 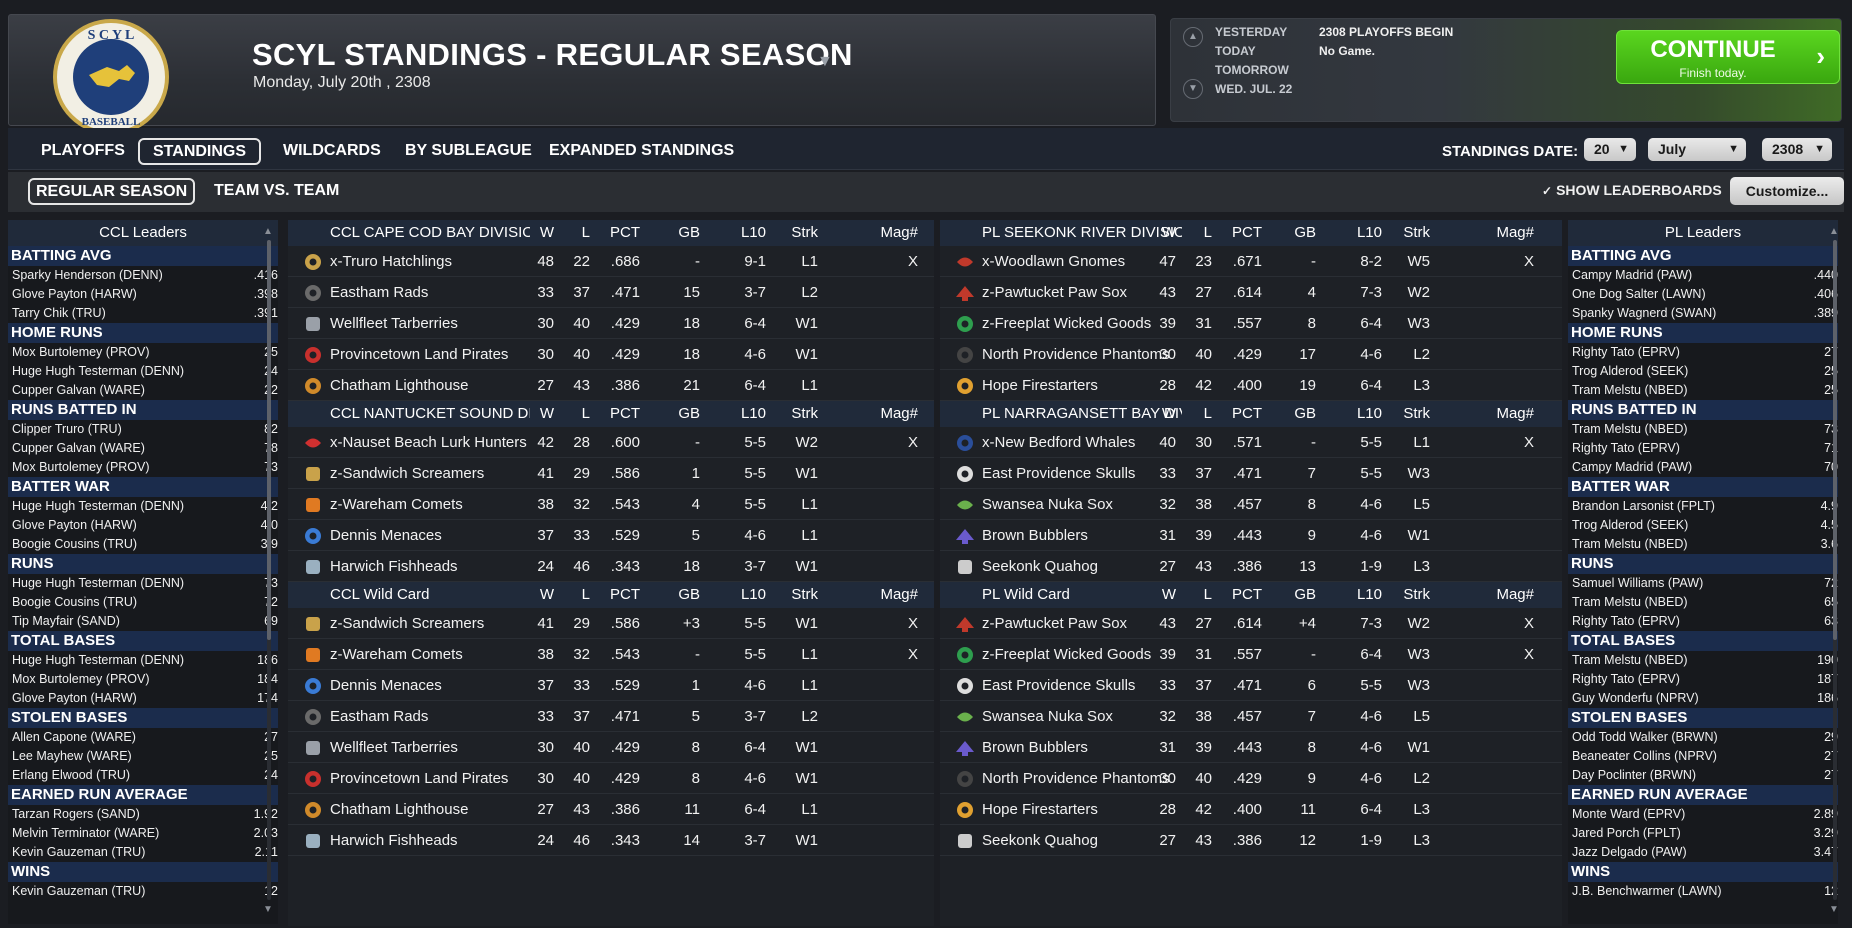 What do you see at coordinates (87, 275) in the screenshot?
I see `leader-player-name: Sparky Henderson (DENN)` at bounding box center [87, 275].